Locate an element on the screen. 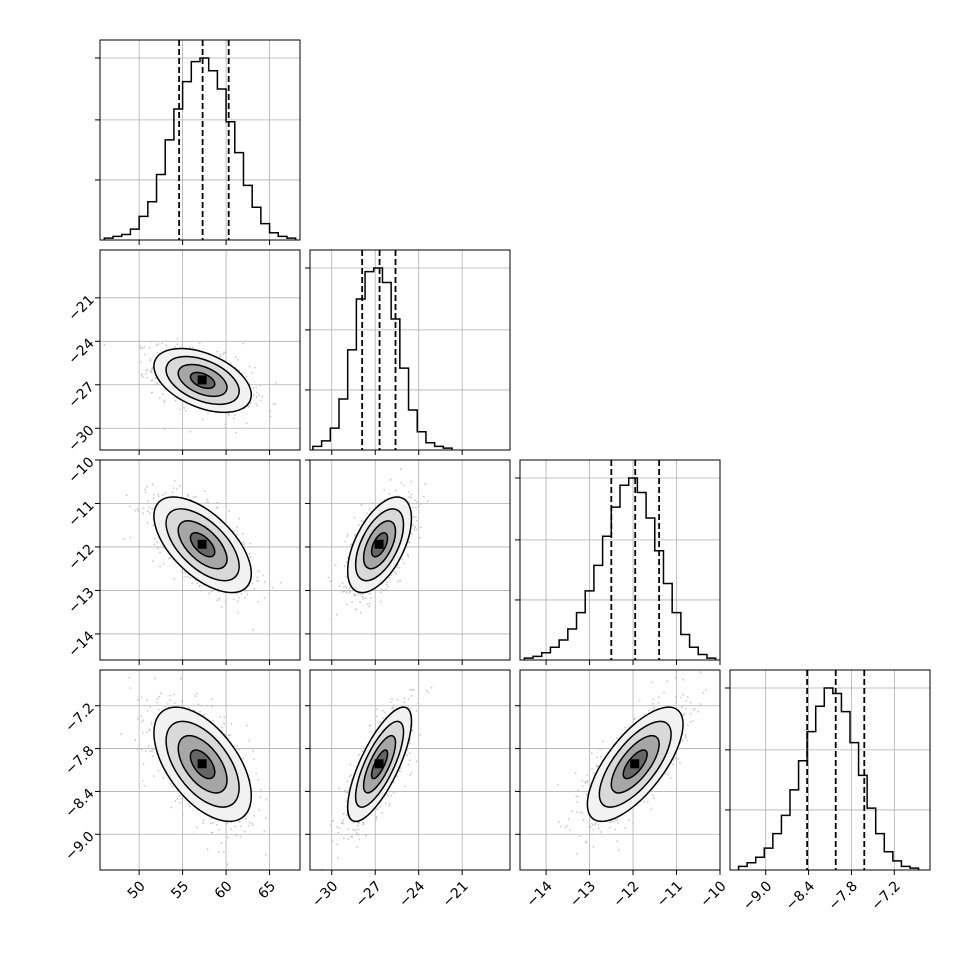  panel-content is located at coordinates (200, 560).